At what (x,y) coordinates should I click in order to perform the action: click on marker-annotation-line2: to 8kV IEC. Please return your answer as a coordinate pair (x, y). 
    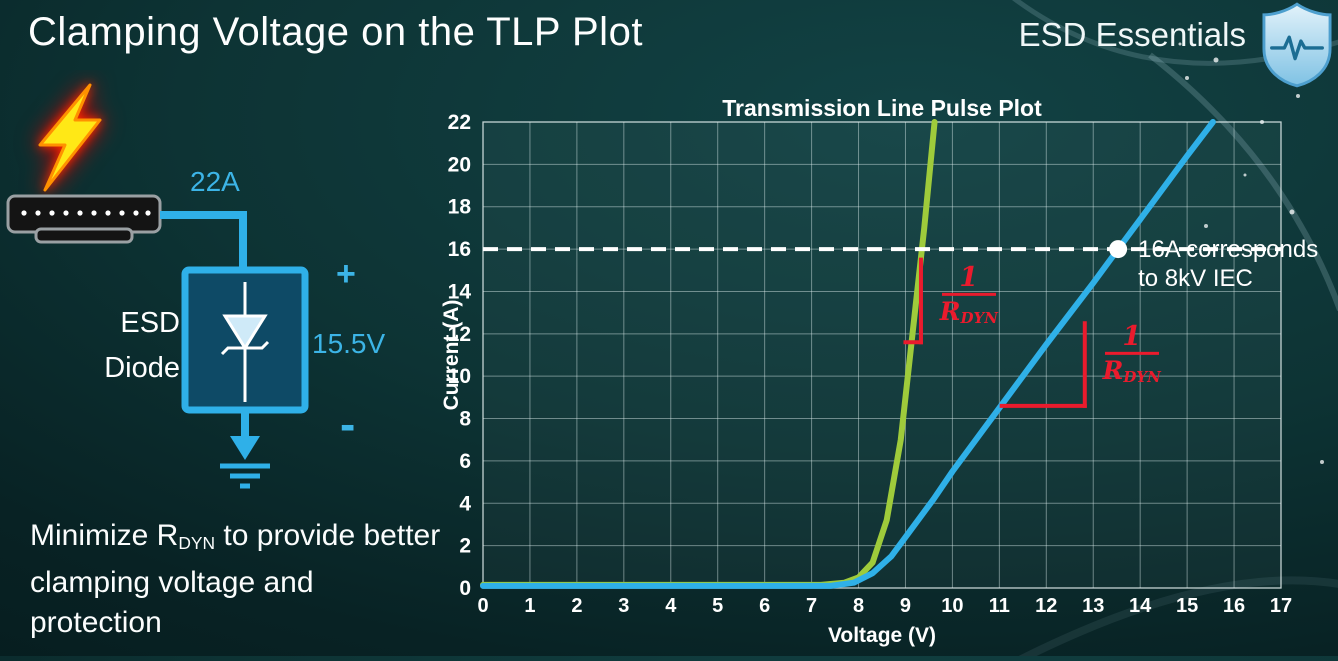
    Looking at the image, I should click on (1195, 279).